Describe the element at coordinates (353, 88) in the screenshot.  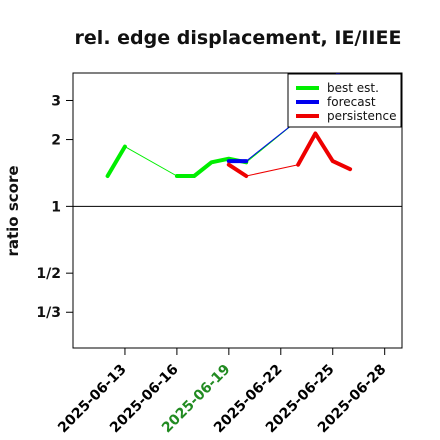
I see `legend-label: best est.` at that location.